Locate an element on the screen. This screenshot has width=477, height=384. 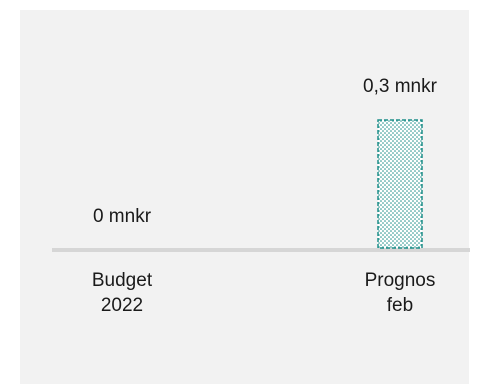
category-label-1-line-0: Prognos is located at coordinates (400, 280).